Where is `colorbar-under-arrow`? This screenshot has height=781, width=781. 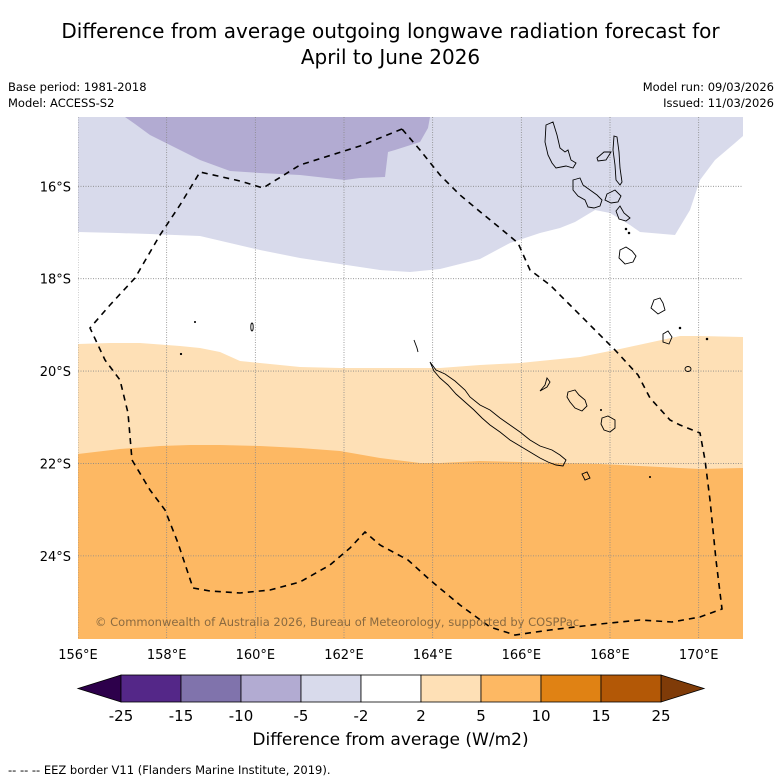 colorbar-under-arrow is located at coordinates (99, 688).